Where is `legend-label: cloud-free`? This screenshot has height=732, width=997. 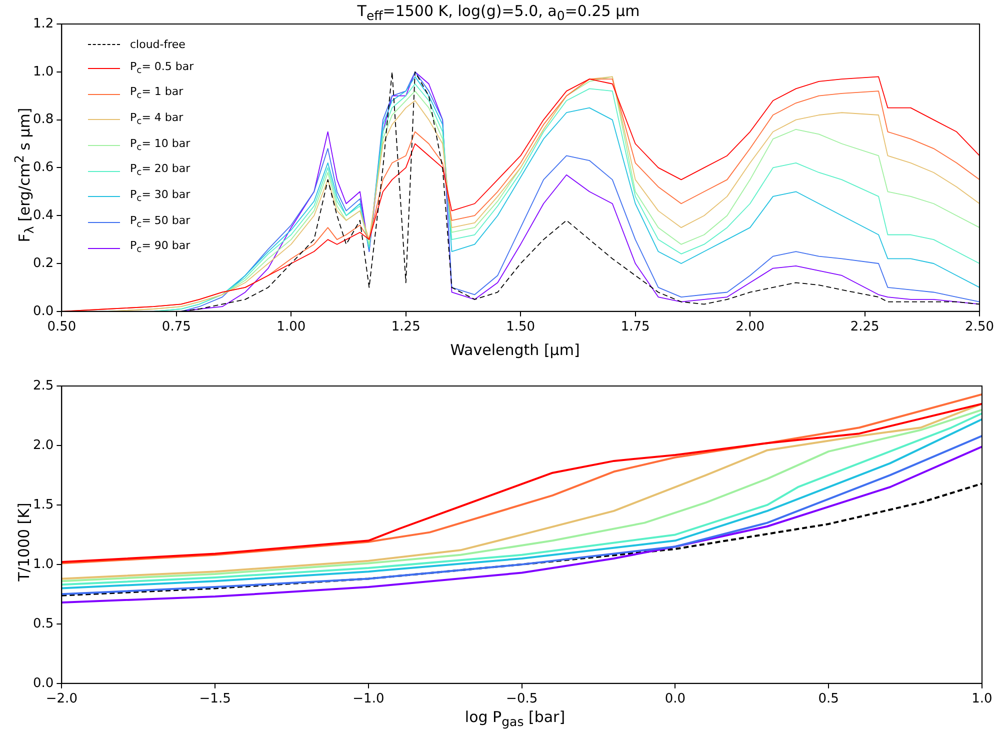
legend-label: cloud-free is located at coordinates (158, 45).